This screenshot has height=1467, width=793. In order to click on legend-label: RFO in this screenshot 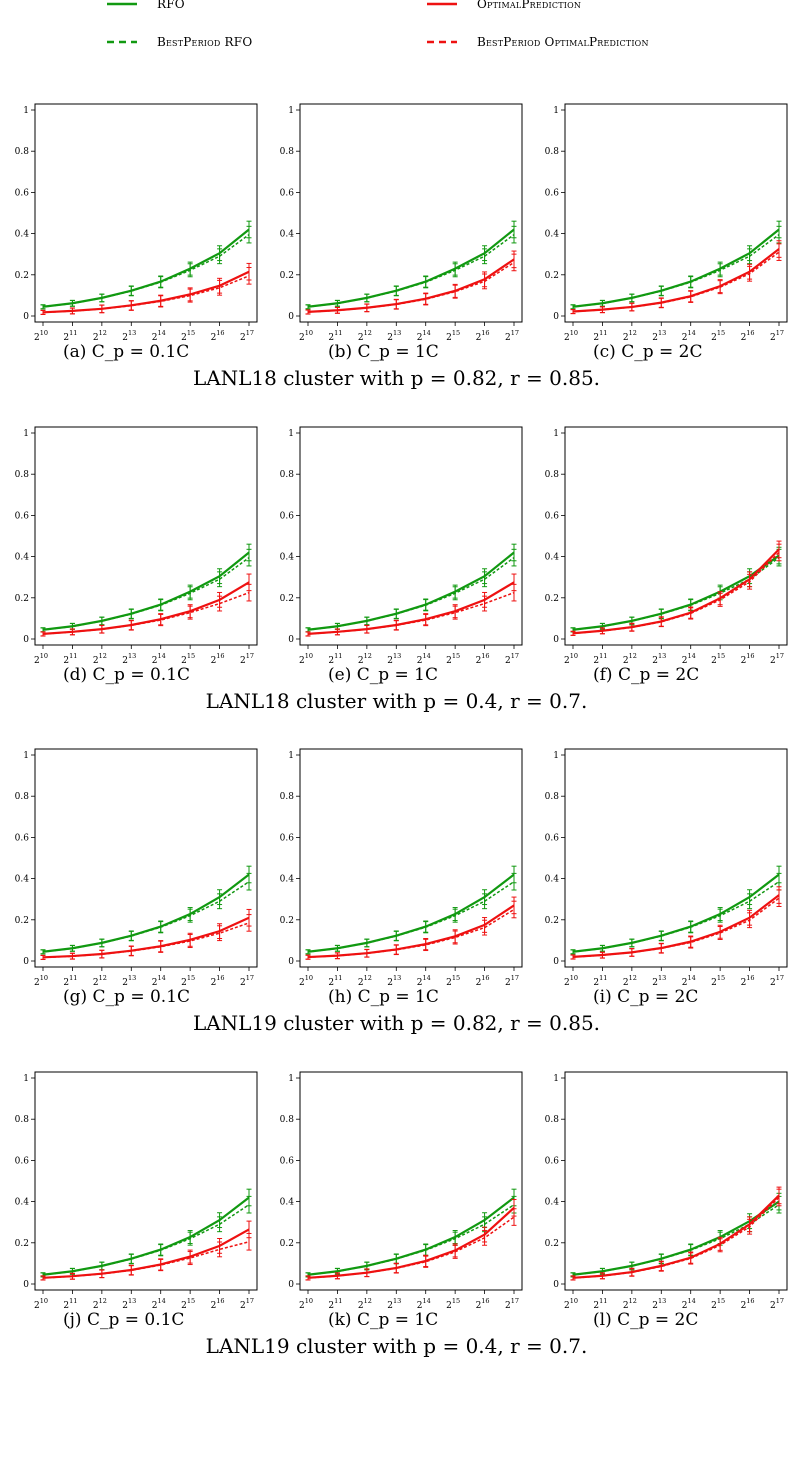, I will do `click(171, 5)`.